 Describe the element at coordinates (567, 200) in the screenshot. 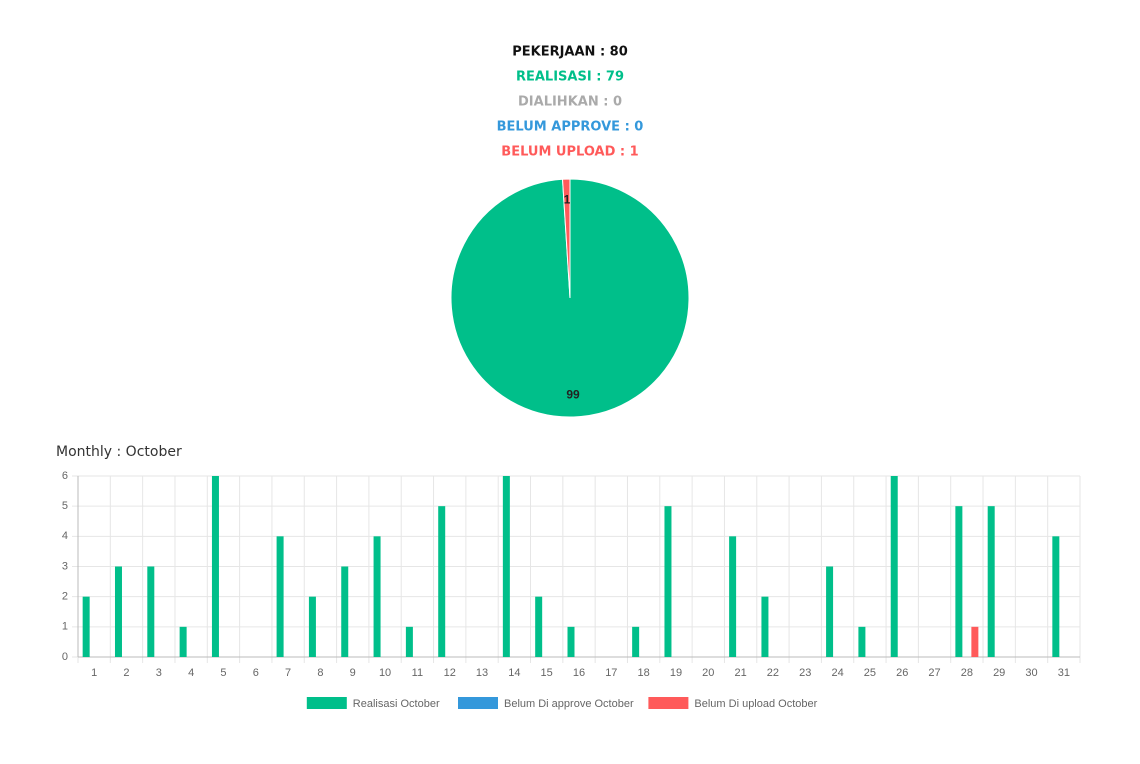

I see `pie-value-label: 1` at that location.